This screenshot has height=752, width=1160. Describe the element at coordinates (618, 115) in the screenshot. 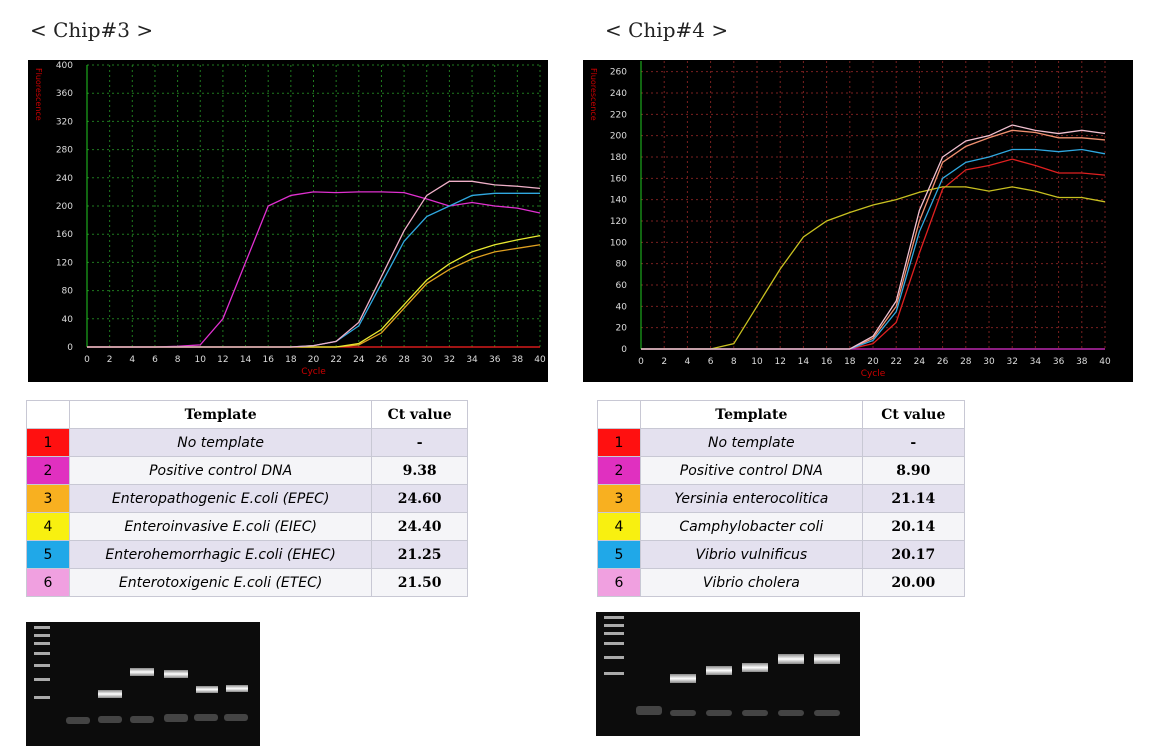

I see `y-tick-label: 220` at that location.